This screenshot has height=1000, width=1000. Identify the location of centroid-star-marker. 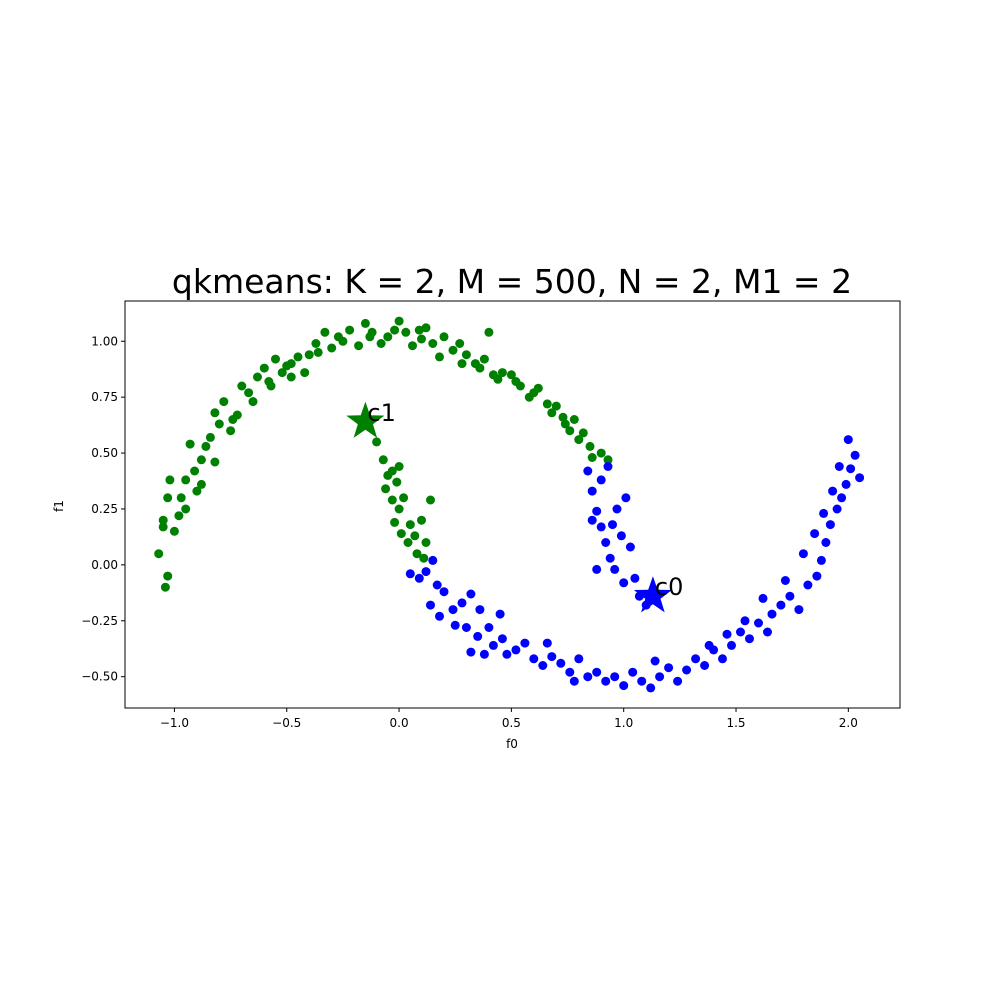
(365, 419).